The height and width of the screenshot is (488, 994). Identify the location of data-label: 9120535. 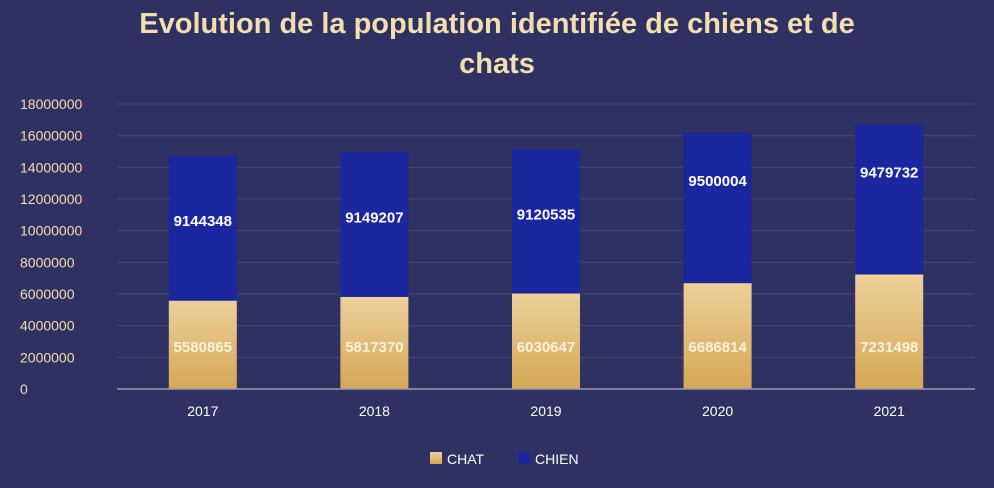
(546, 214).